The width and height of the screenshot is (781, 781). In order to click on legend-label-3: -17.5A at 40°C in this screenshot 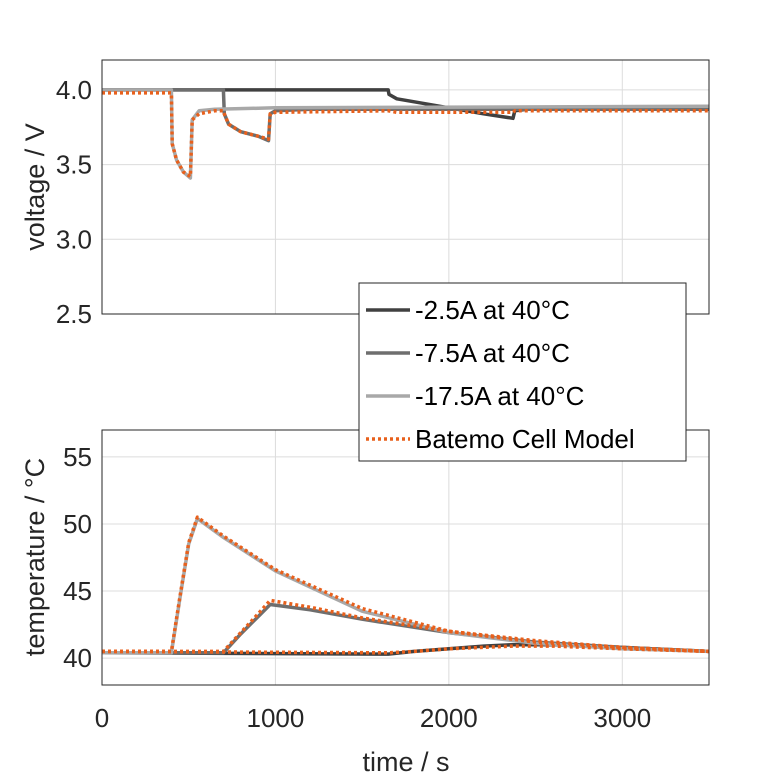, I will do `click(499, 396)`.